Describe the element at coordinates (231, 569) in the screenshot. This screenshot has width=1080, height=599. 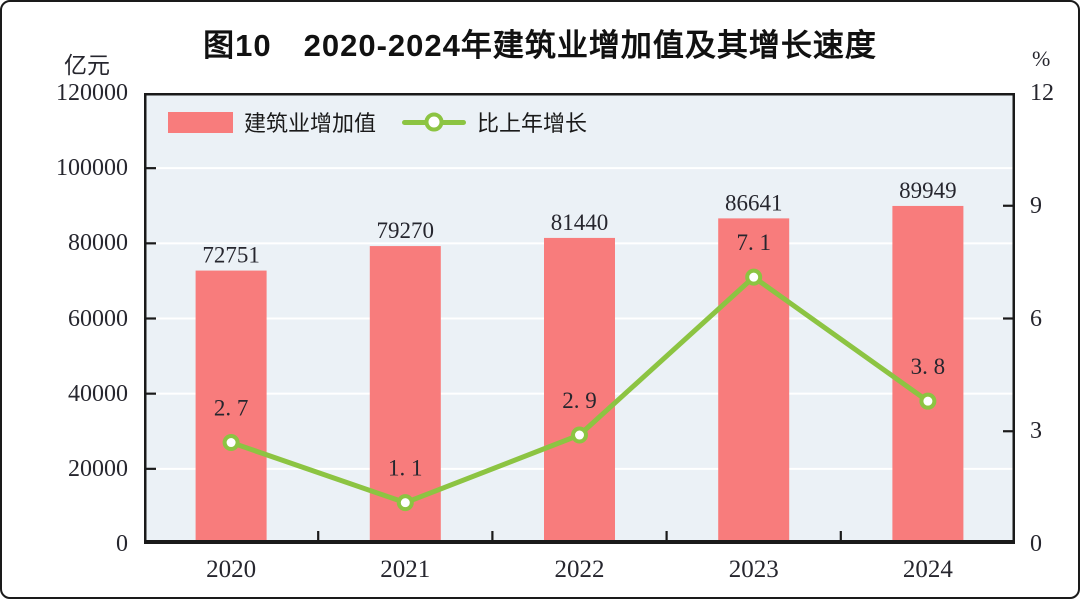
I see `x-axis-label-2020: 2020` at that location.